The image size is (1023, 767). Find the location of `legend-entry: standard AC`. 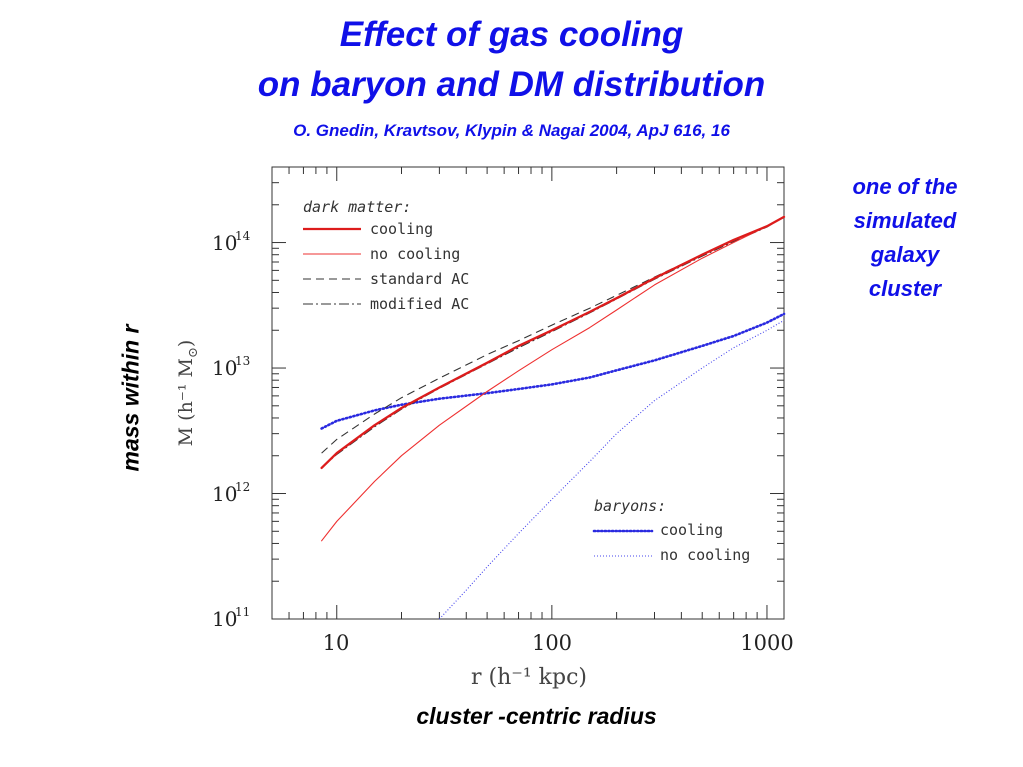

legend-entry: standard AC is located at coordinates (386, 279).